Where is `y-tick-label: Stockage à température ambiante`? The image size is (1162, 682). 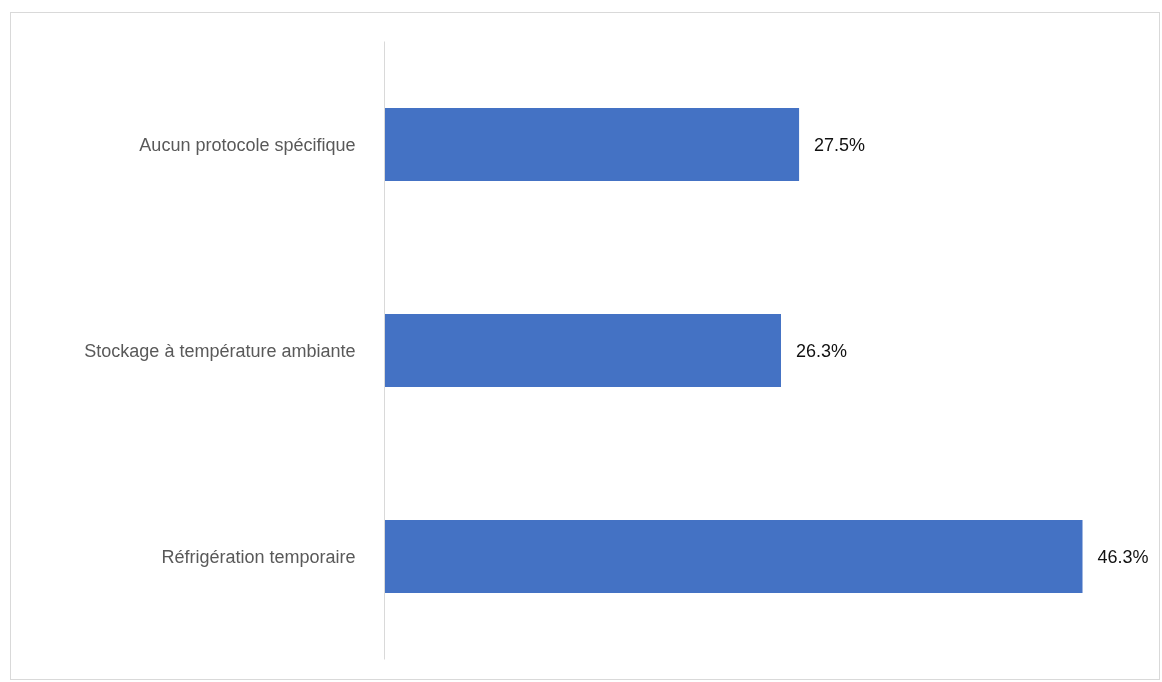
y-tick-label: Stockage à température ambiante is located at coordinates (220, 350).